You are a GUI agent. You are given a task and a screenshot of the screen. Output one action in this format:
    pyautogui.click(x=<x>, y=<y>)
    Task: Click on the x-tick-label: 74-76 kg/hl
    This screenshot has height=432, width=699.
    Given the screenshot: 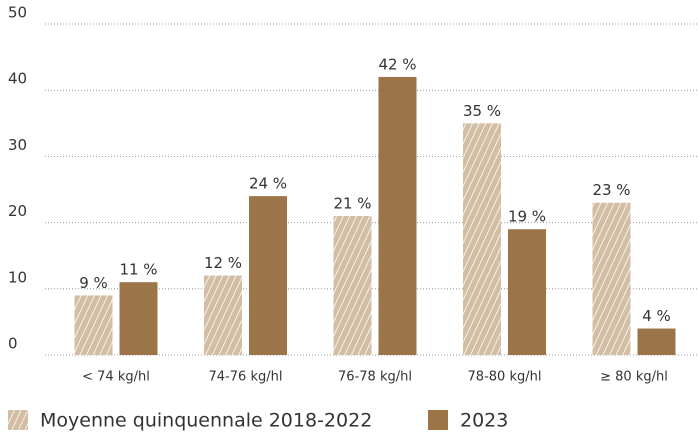 What is the action you would take?
    pyautogui.click(x=246, y=377)
    